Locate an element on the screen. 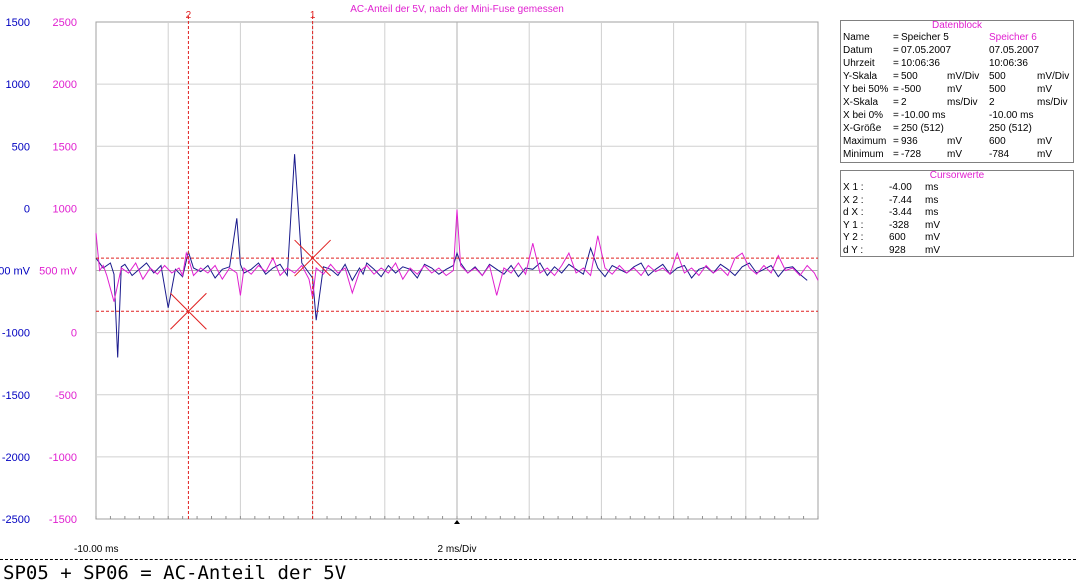 The width and height of the screenshot is (1076, 587). datenblock-cell-label: Y bei 50% is located at coordinates (866, 89).